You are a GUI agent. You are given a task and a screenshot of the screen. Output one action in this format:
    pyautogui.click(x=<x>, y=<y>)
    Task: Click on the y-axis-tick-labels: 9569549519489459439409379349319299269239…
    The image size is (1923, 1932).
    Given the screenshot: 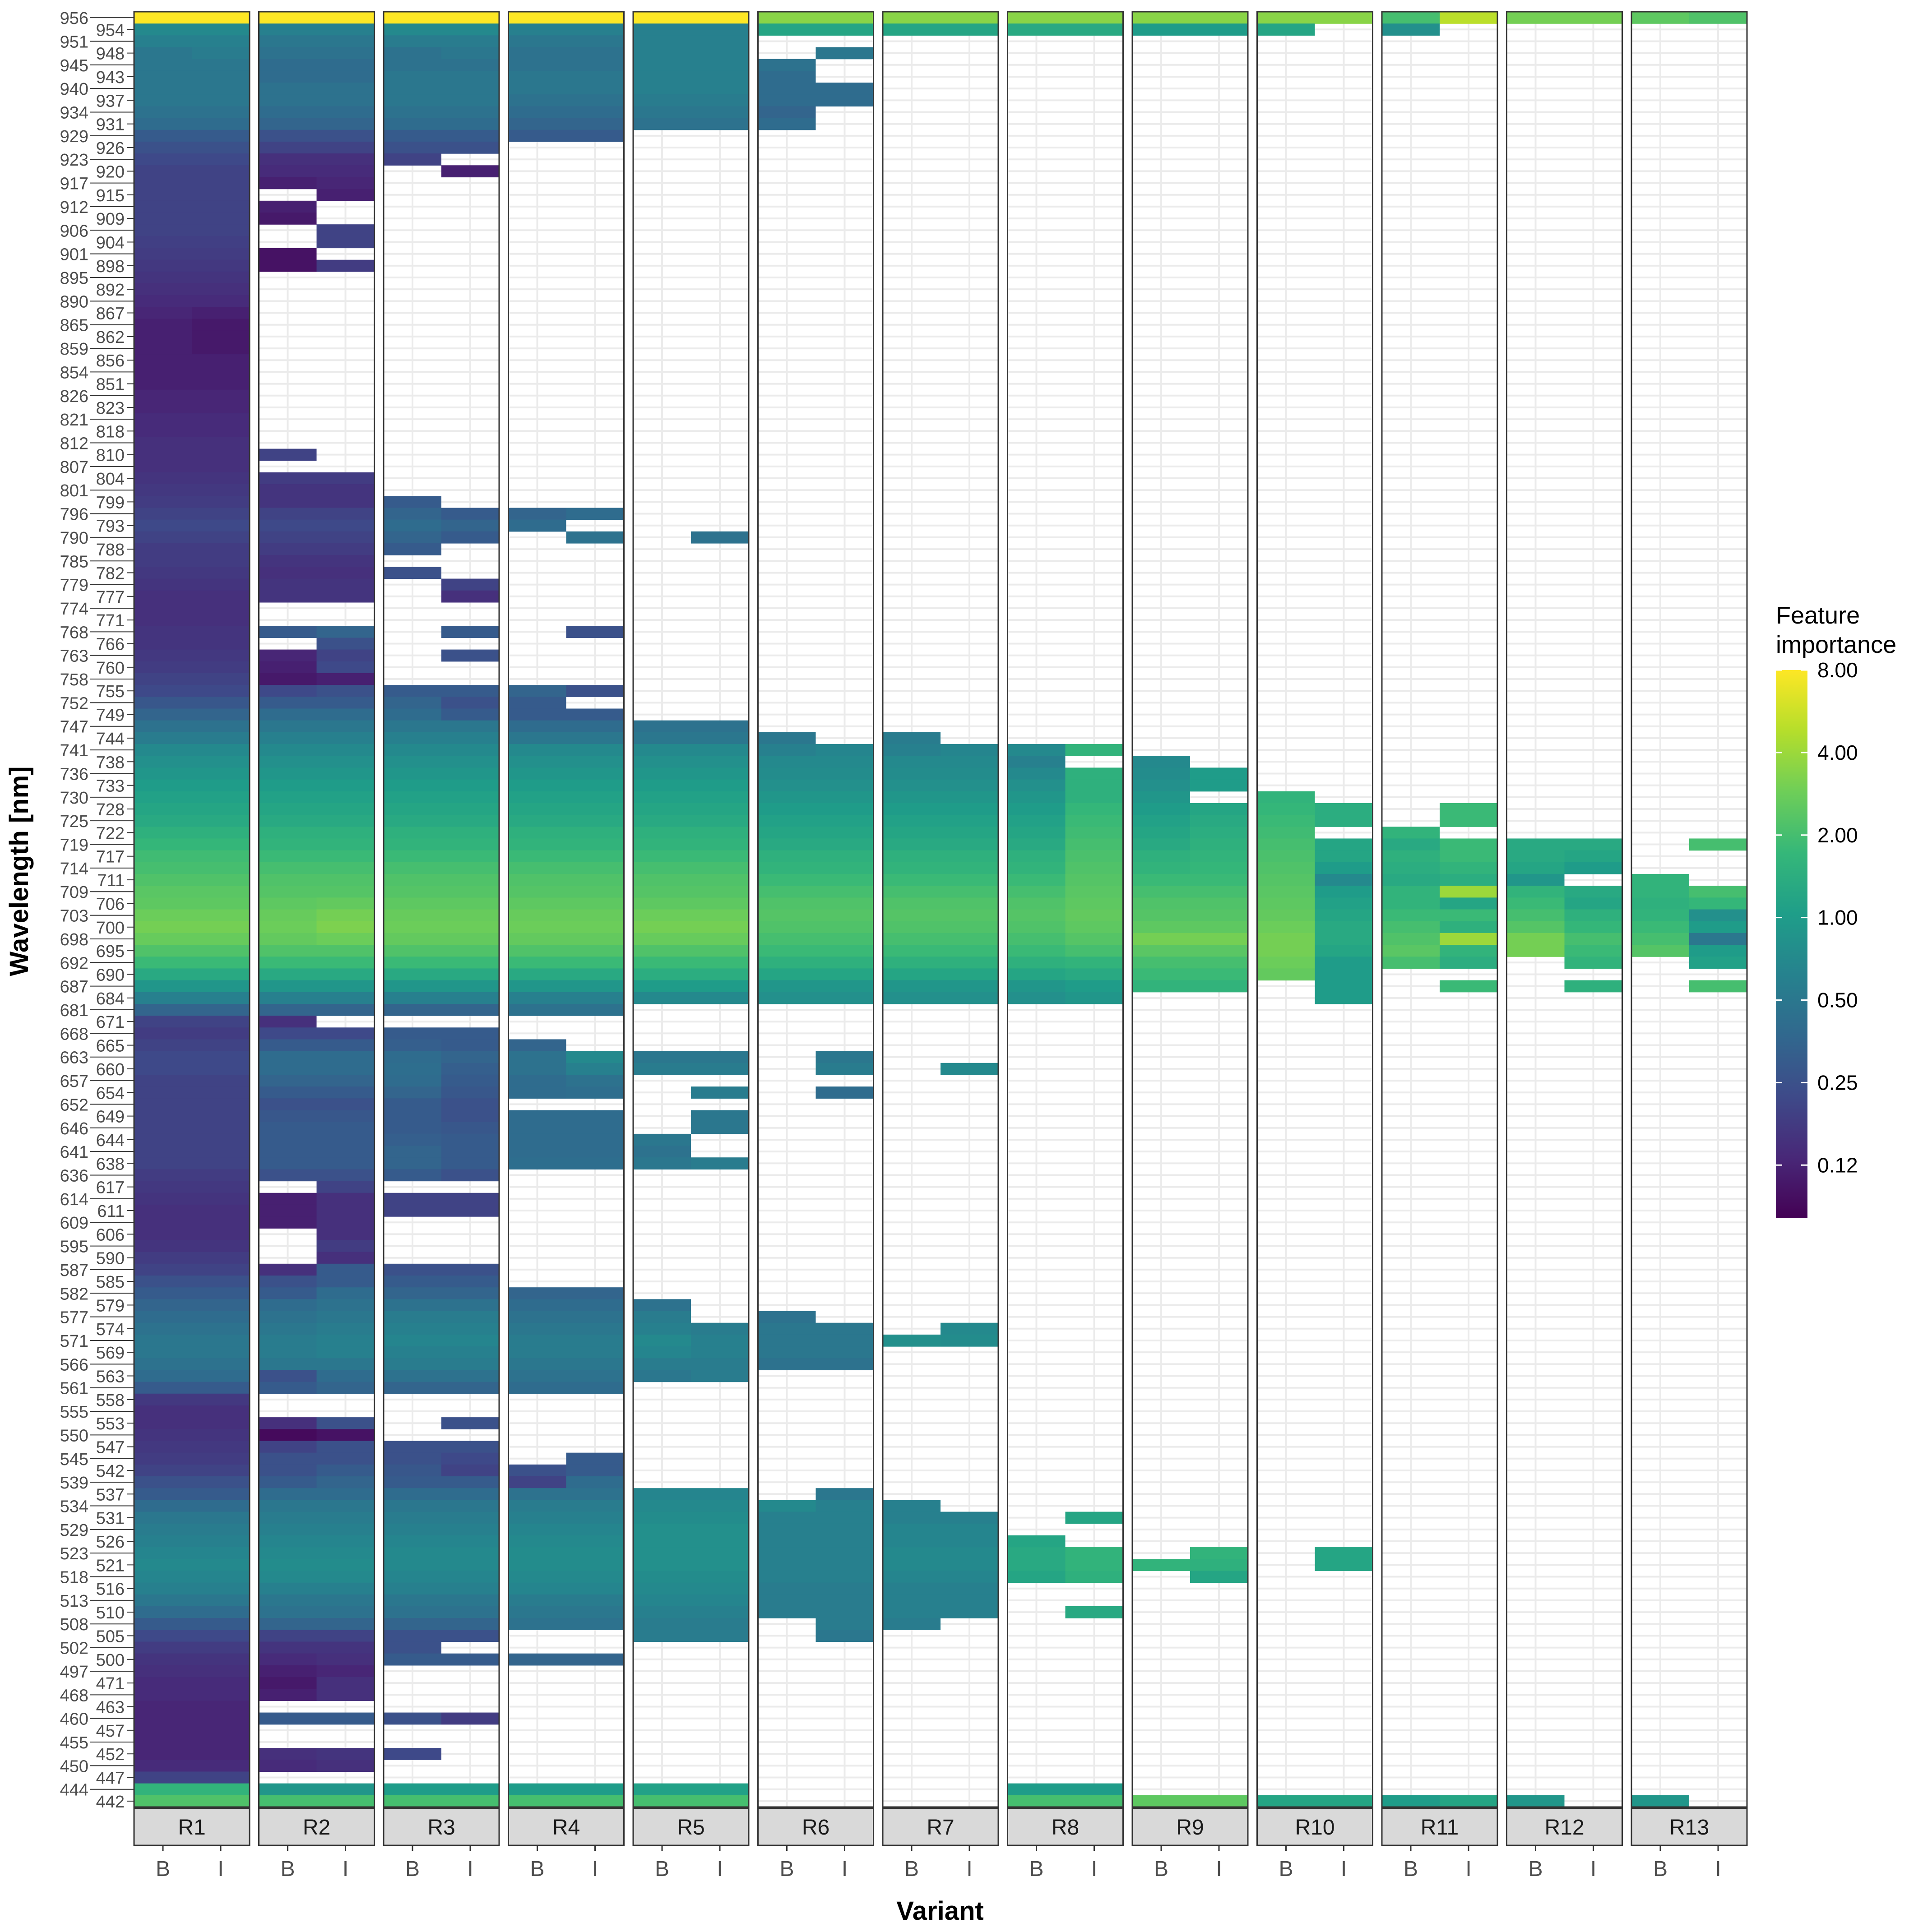 What is the action you would take?
    pyautogui.click(x=97, y=910)
    